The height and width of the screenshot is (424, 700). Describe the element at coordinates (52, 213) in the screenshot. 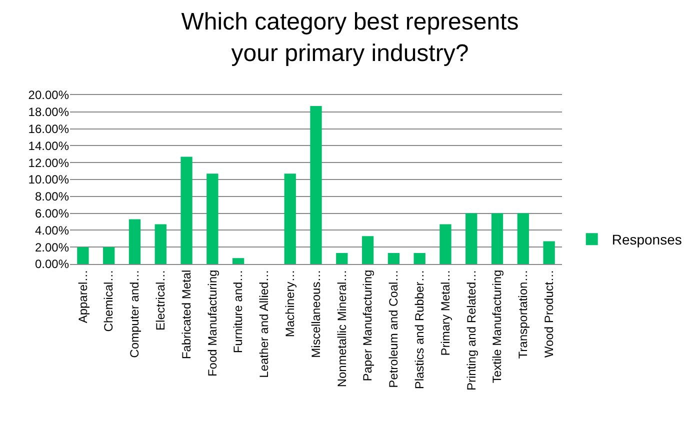

I see `y-tick-label: 6.00%` at that location.